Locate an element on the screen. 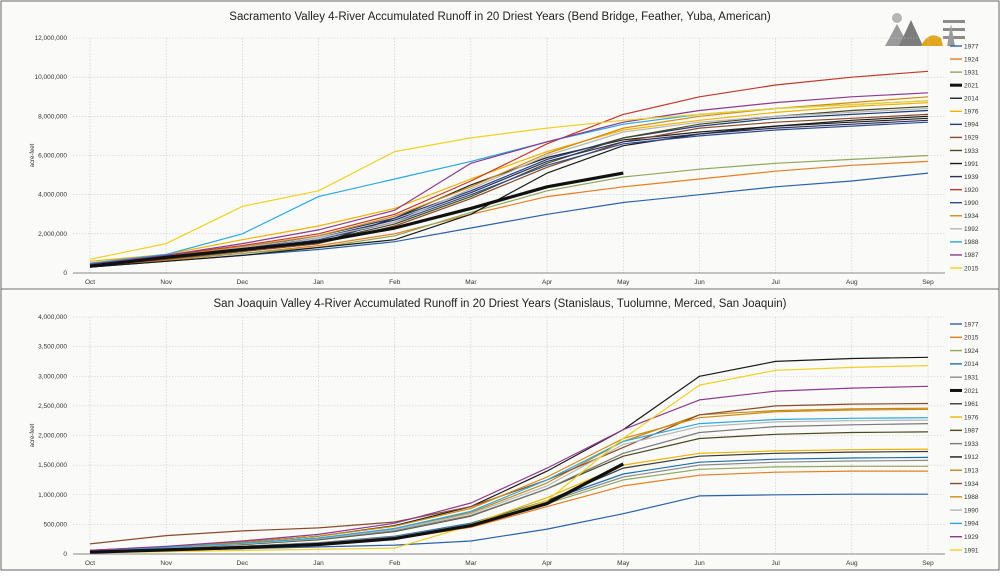  y-tick-label: 6,000,000 is located at coordinates (52, 156).